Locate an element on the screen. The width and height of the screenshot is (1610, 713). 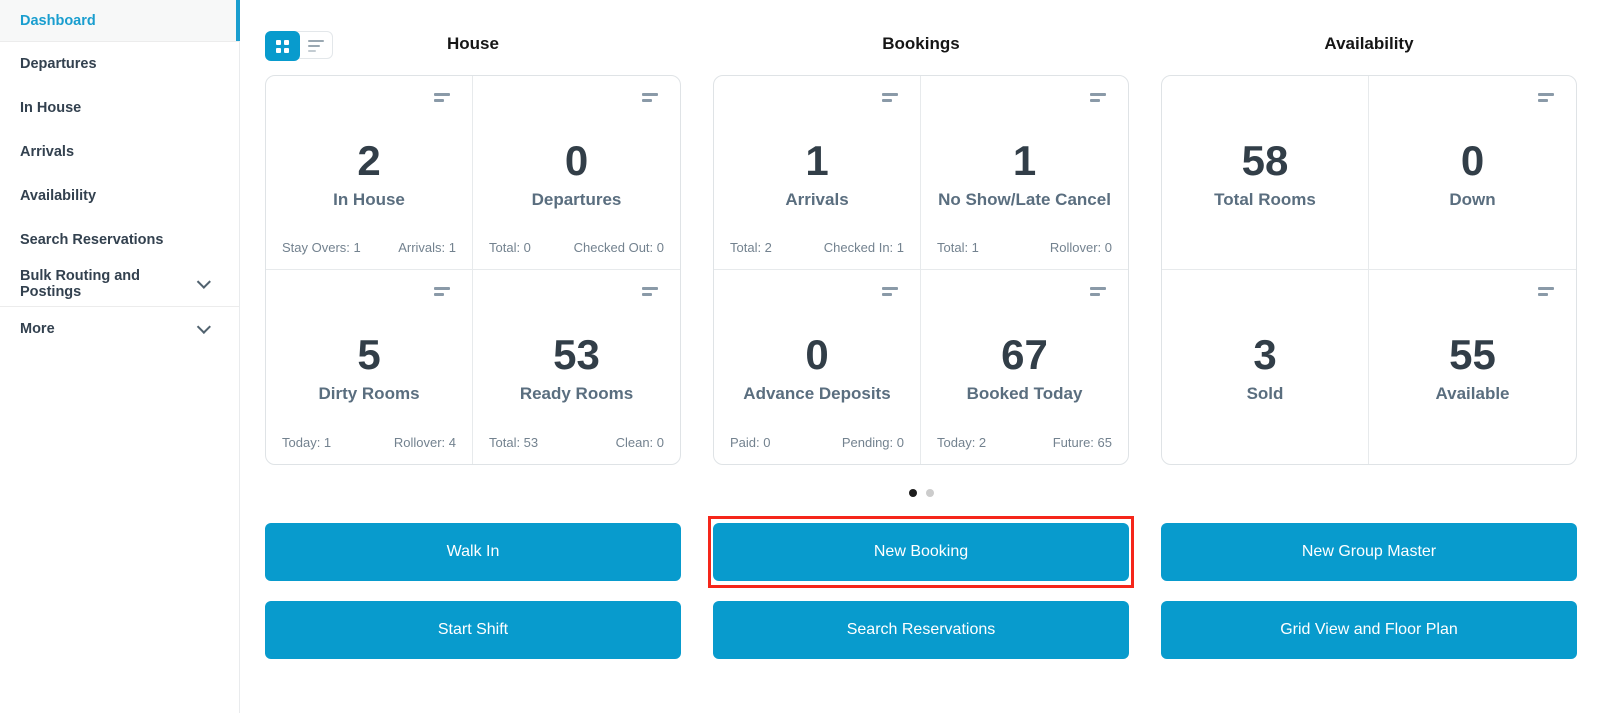
stat-footer: Stay Overs: 1 Arrivals: 1 is located at coordinates (369, 247).